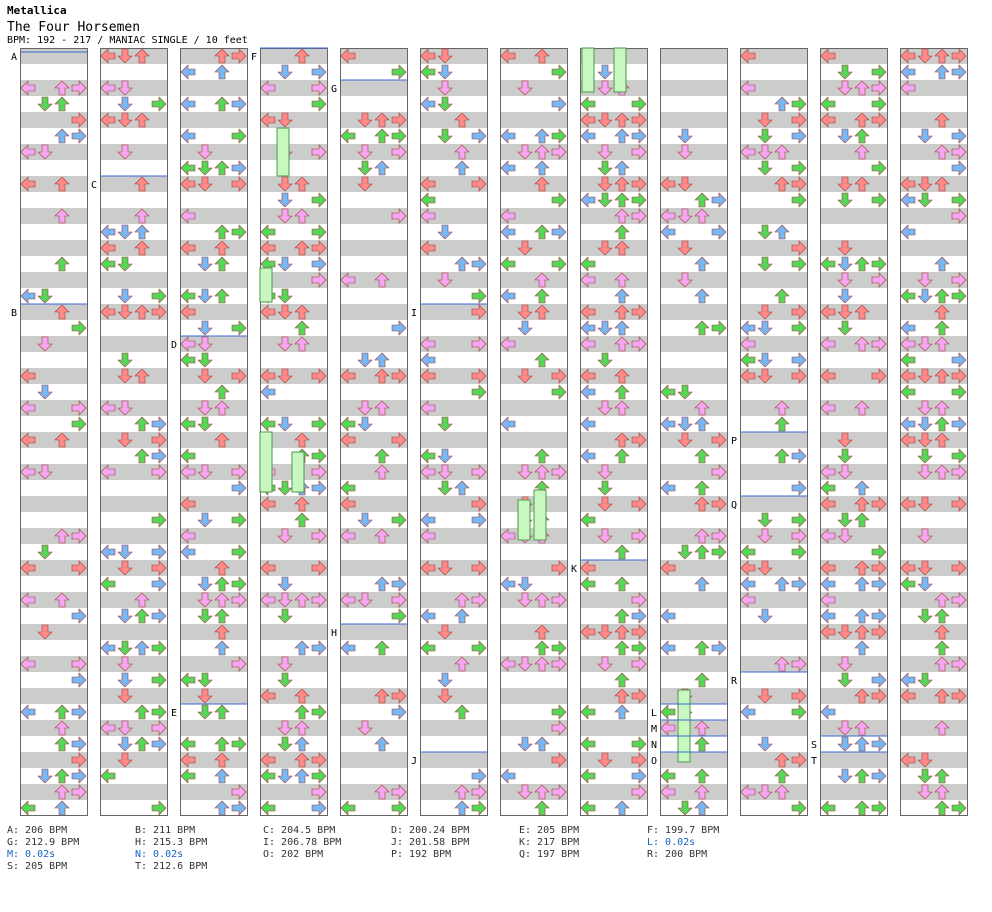 This screenshot has height=912, width=992. Describe the element at coordinates (283, 152) in the screenshot. I see `freeze-arrow` at that location.